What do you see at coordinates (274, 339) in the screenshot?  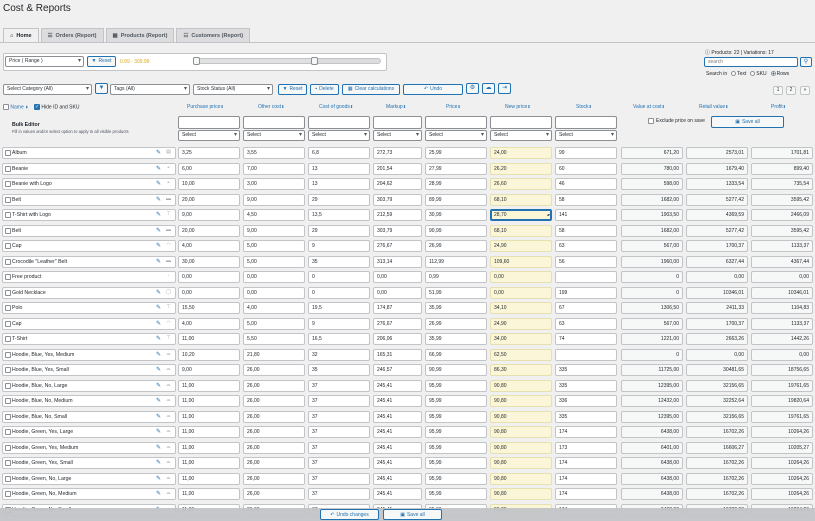 I see `other-cost-cell: 5,50` at bounding box center [274, 339].